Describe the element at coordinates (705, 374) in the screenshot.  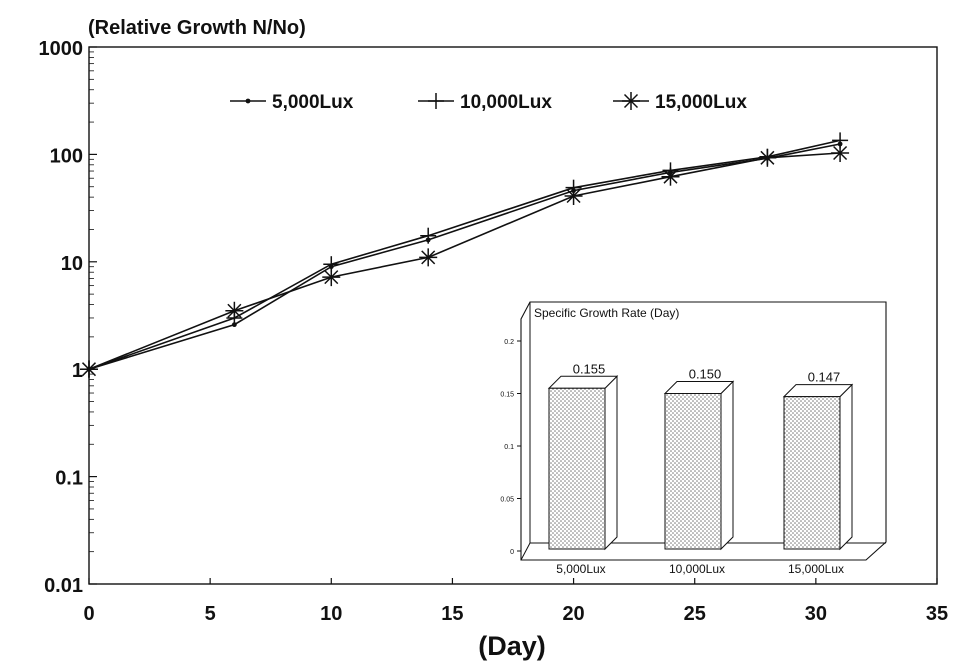
I see `bar-value-label: 0.150` at that location.